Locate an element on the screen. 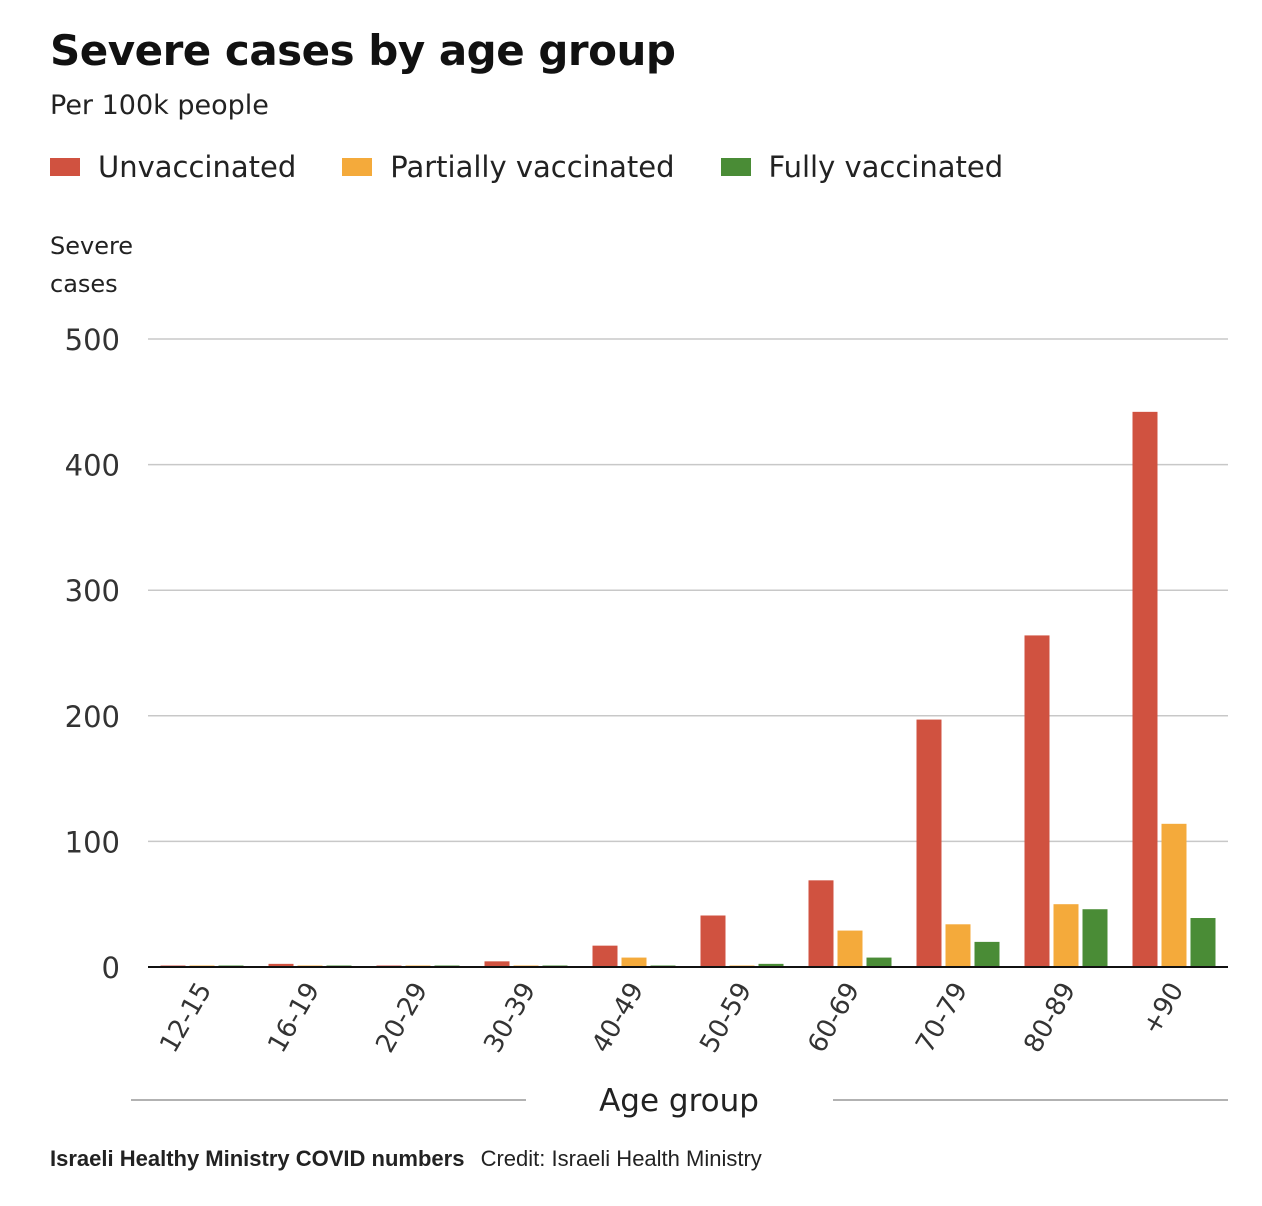 The image size is (1262, 1206). legend-label-unvaccinated: Unvaccinated is located at coordinates (197, 167).